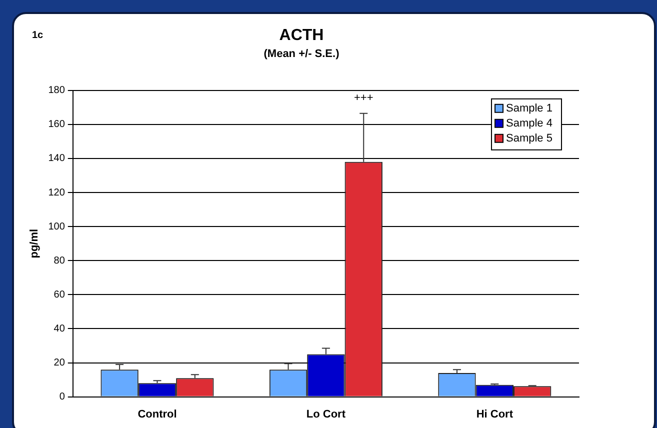 This screenshot has width=657, height=428. I want to click on y-tick-label: 160, so click(57, 124).